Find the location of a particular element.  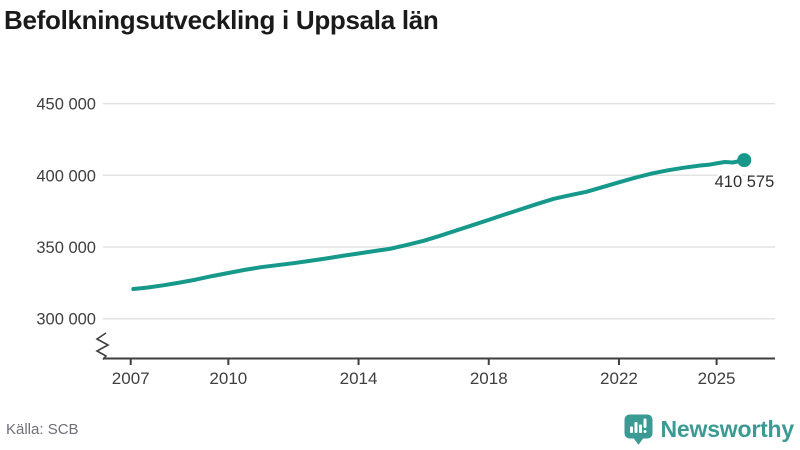

newsworthy-wordmark: Newsworthy is located at coordinates (727, 429).